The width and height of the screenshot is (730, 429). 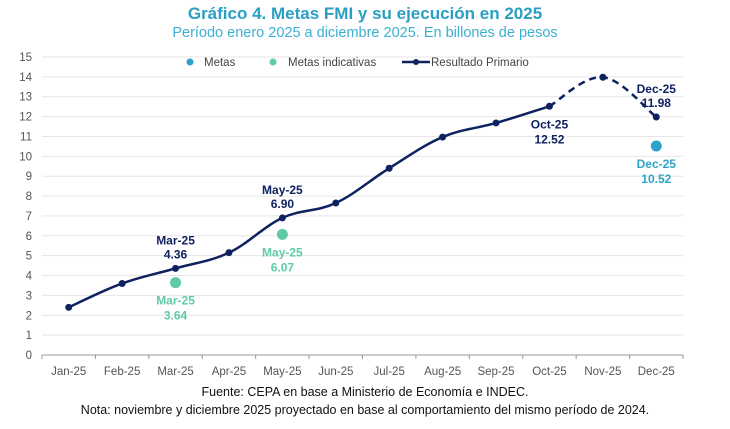 I want to click on y-tick-label: 13, so click(x=25, y=98).